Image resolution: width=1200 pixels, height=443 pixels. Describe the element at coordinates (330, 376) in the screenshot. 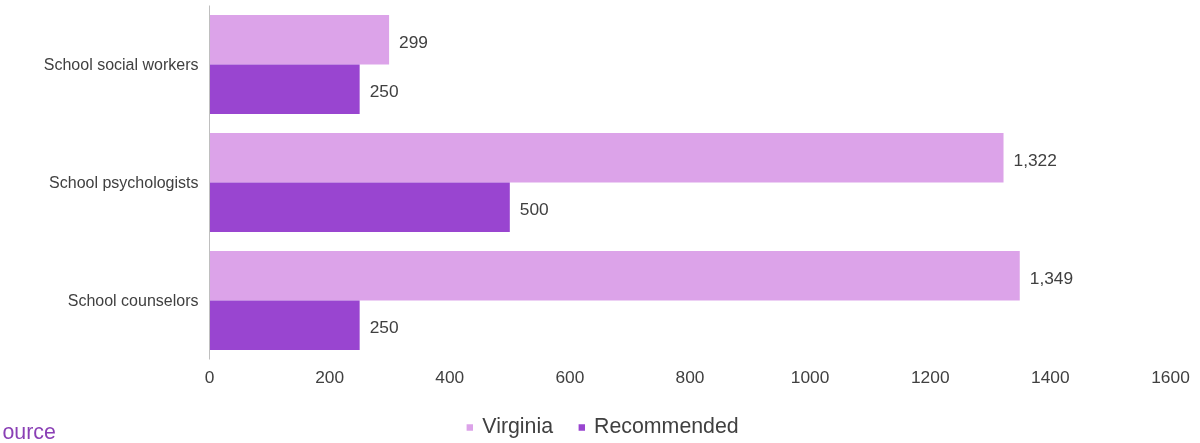

I see `x-tick-label: 200` at that location.